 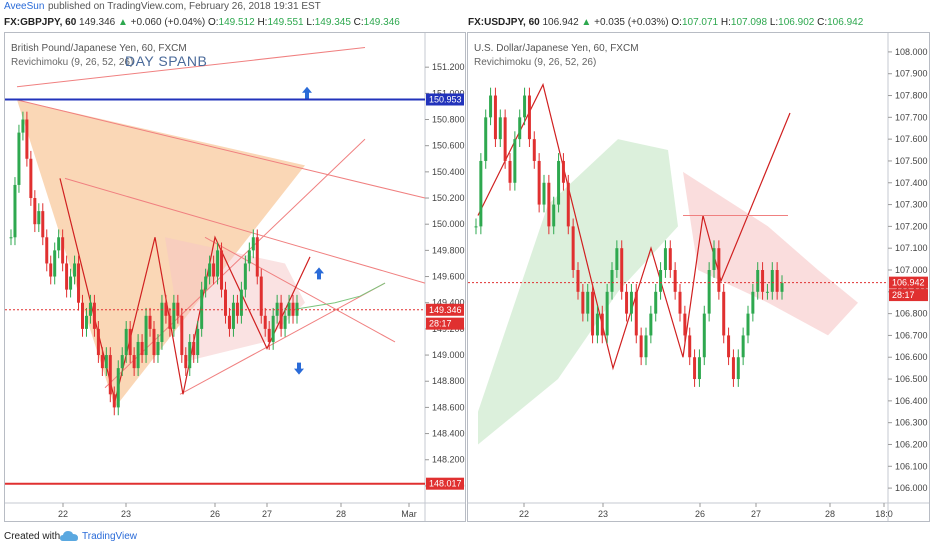 What do you see at coordinates (911, 139) in the screenshot?
I see `y-tick-label: 107.600` at bounding box center [911, 139].